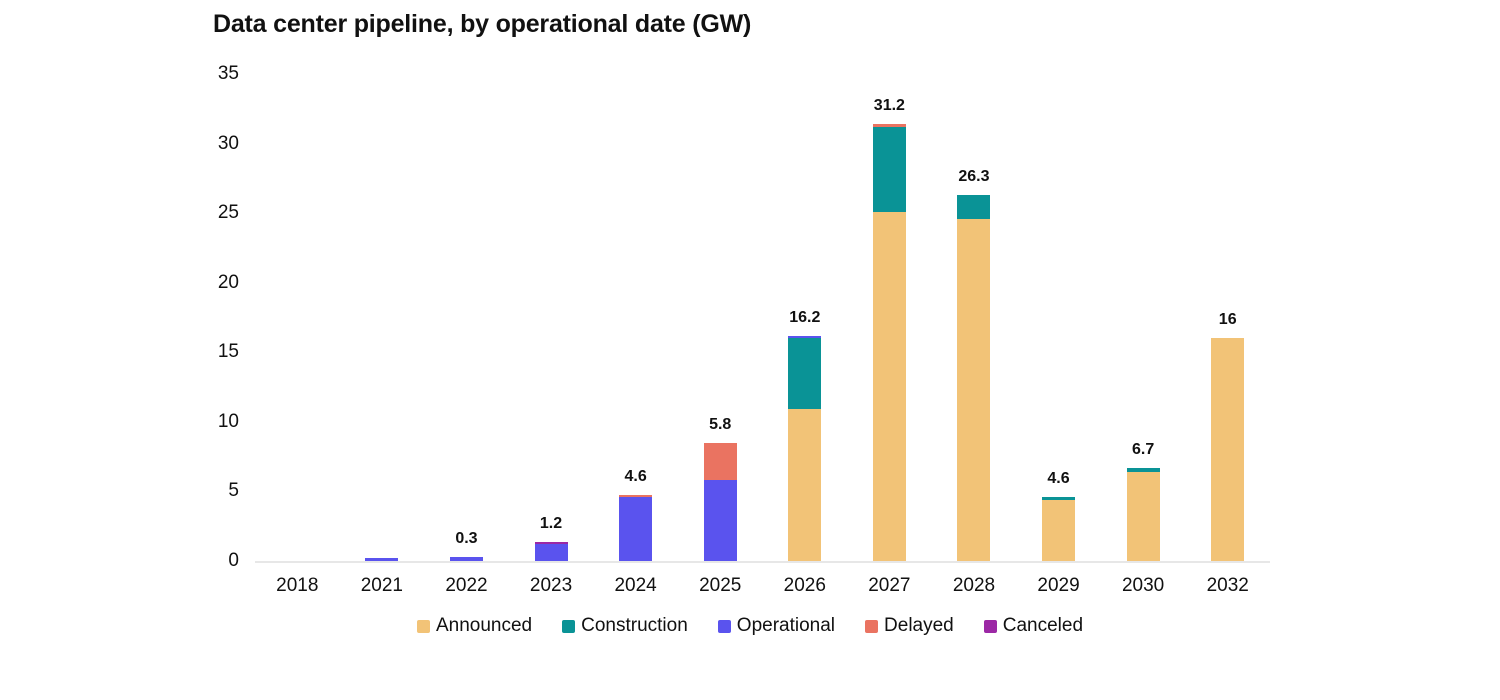 Image resolution: width=1500 pixels, height=700 pixels. Describe the element at coordinates (786, 625) in the screenshot. I see `legend-label: Operational` at that location.